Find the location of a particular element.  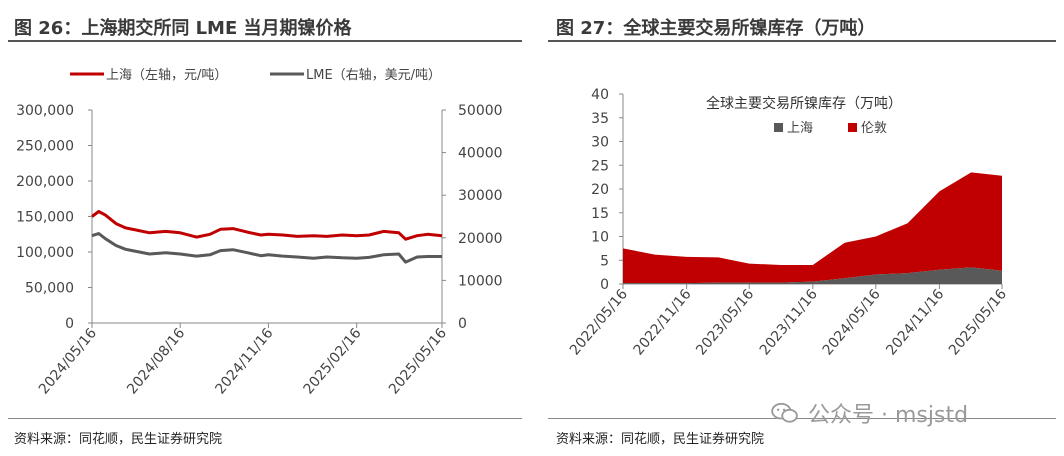

left-source-note: 资料来源：同花顺，民生证券研究院 is located at coordinates (118, 439).